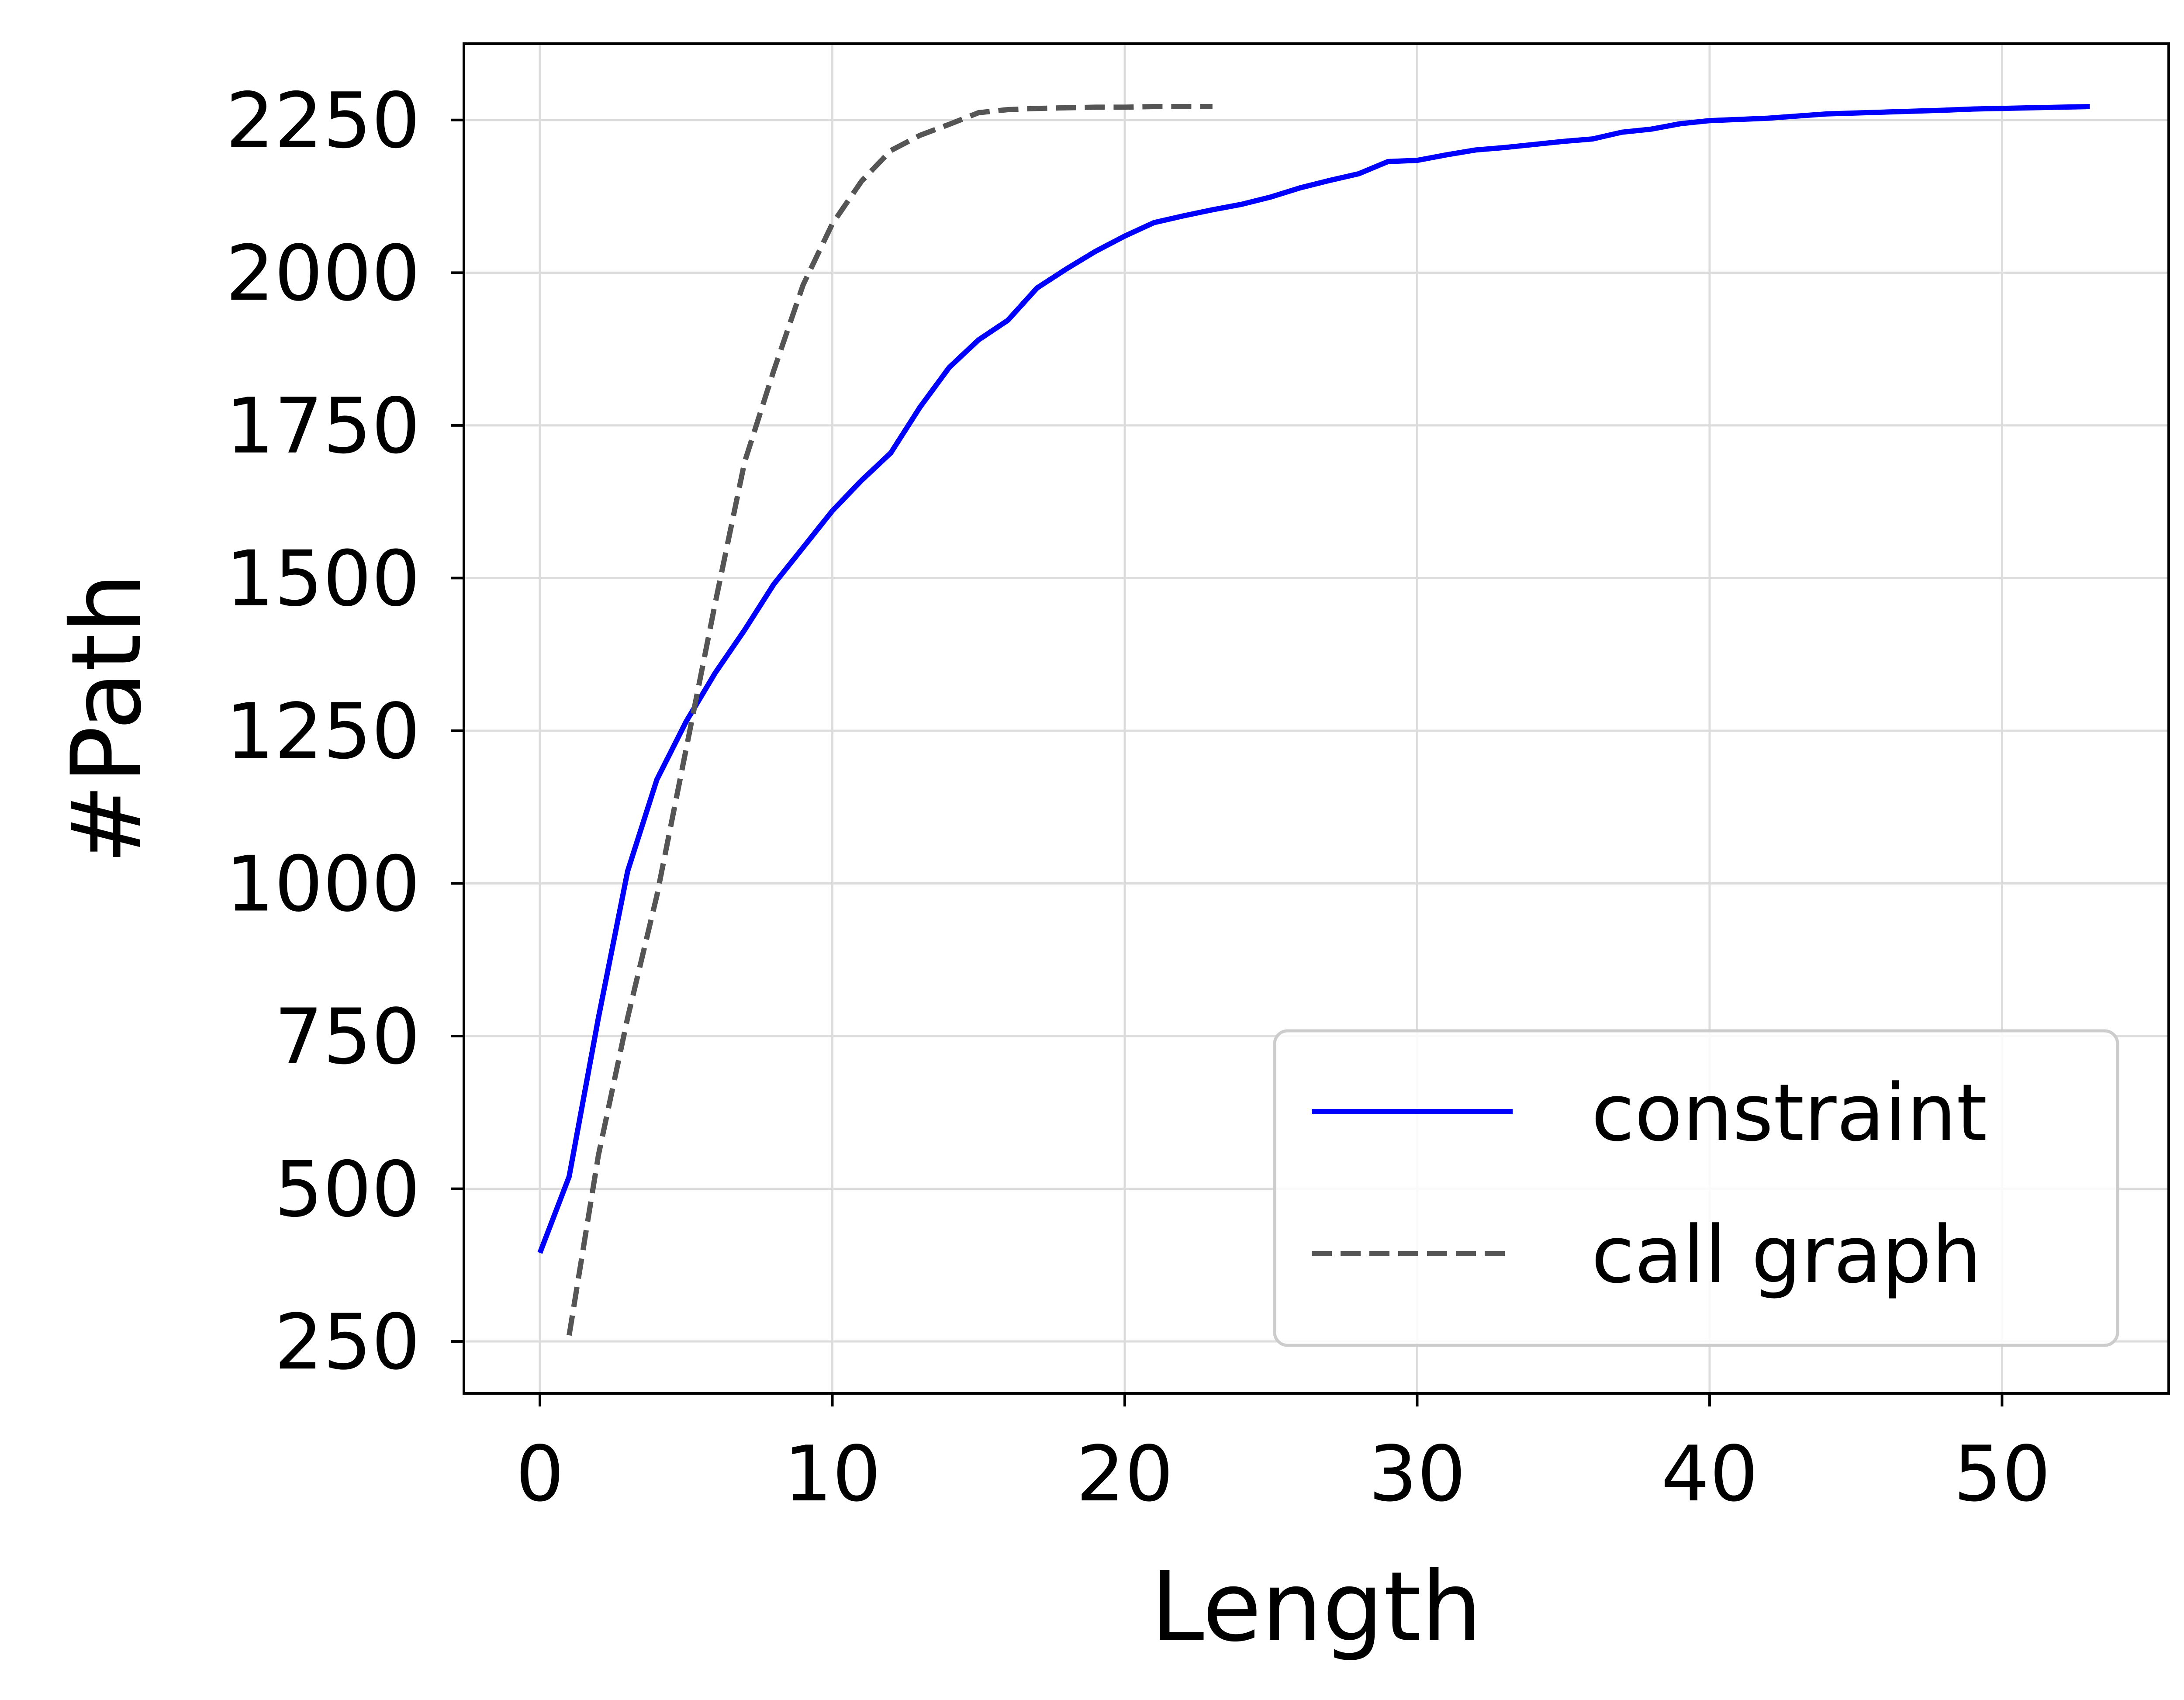 Image resolution: width=2184 pixels, height=1700 pixels. What do you see at coordinates (1696, 1188) in the screenshot?
I see `legend: constraint call graph` at bounding box center [1696, 1188].